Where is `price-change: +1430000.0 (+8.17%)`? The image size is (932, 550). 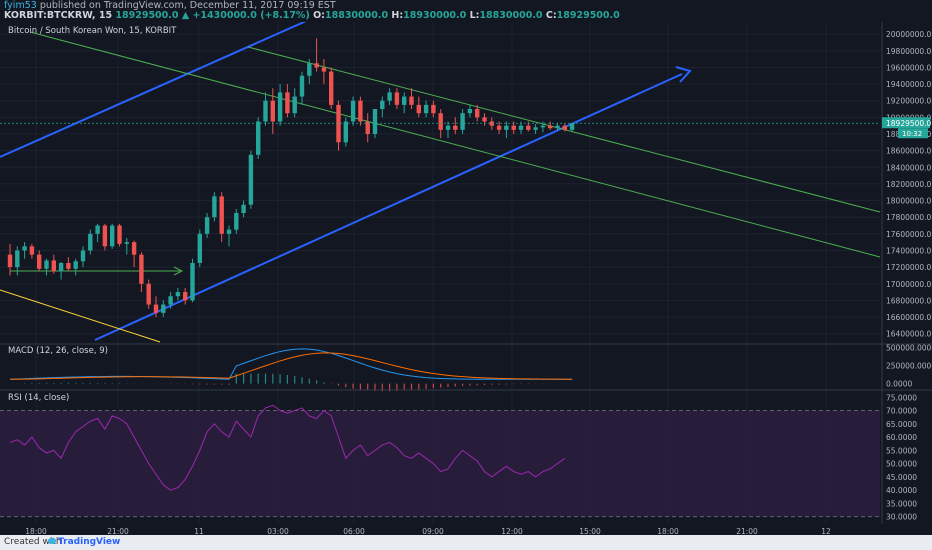
price-change: +1430000.0 (+8.17%) is located at coordinates (251, 15).